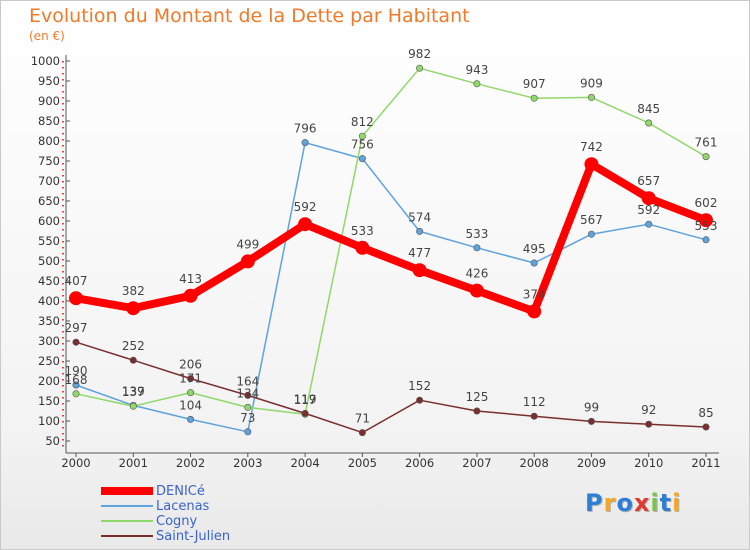 The height and width of the screenshot is (550, 750). What do you see at coordinates (76, 380) in the screenshot?
I see `data-label-cogny: 168` at bounding box center [76, 380].